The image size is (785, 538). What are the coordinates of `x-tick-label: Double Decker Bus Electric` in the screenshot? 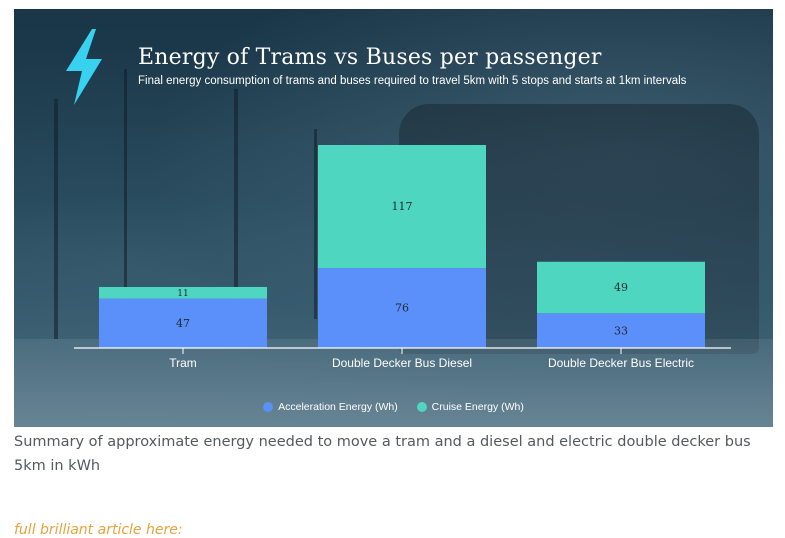 It's located at (621, 363).